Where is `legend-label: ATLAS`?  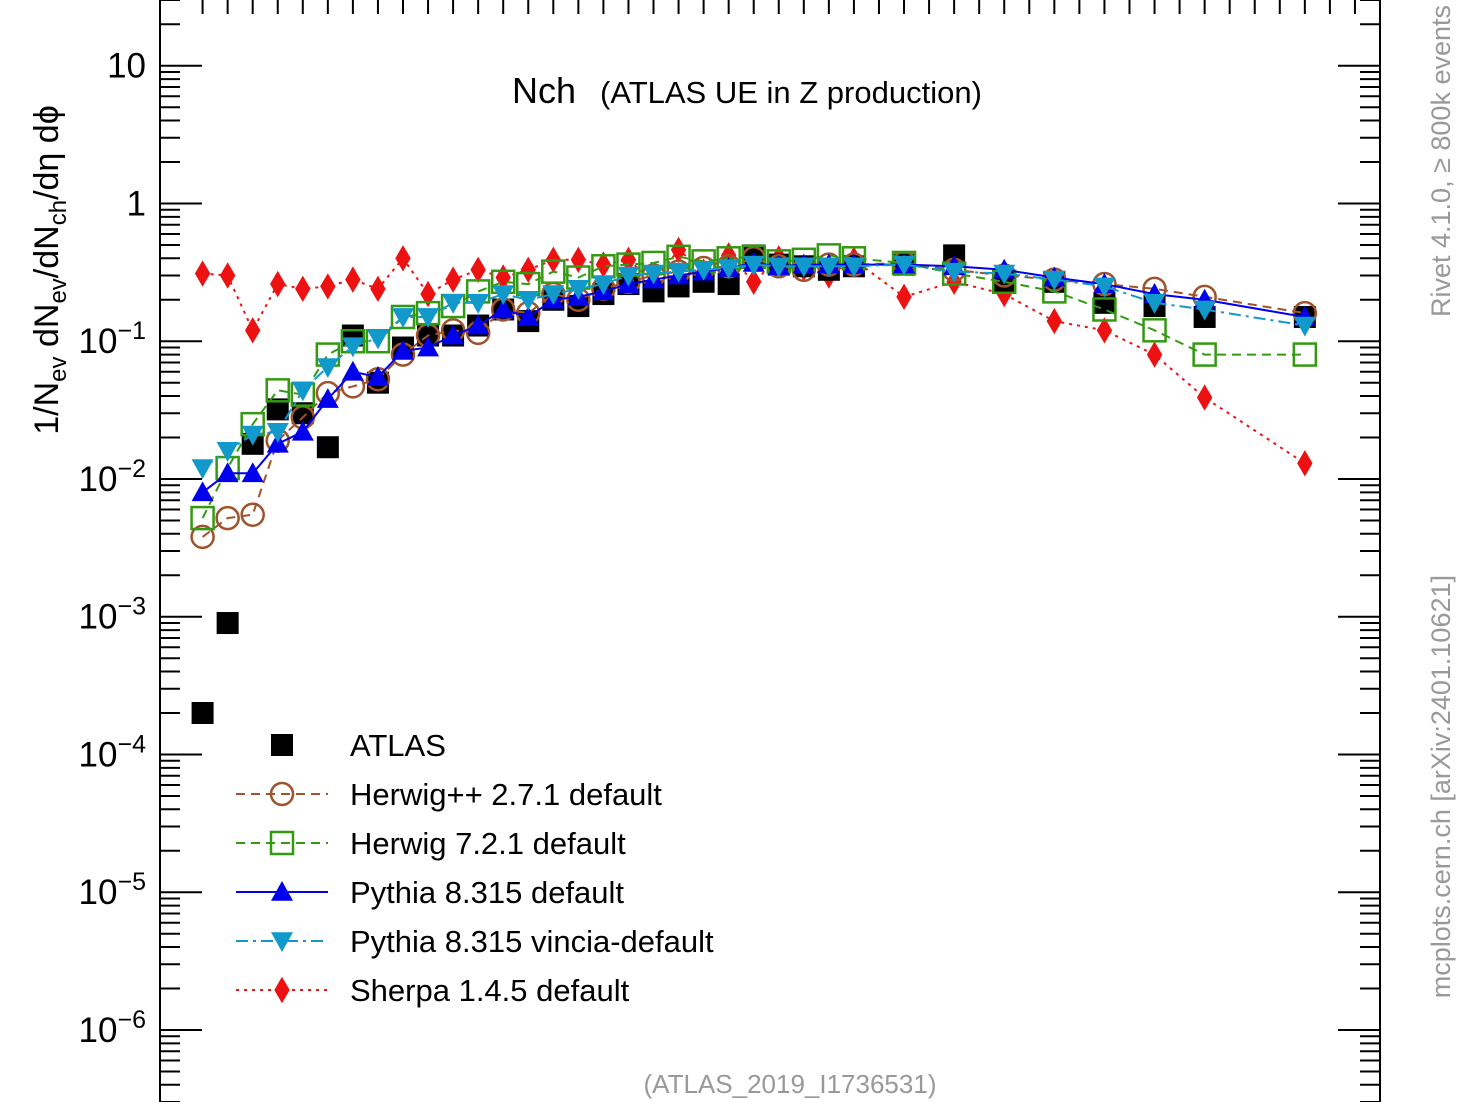
legend-label: ATLAS is located at coordinates (398, 745).